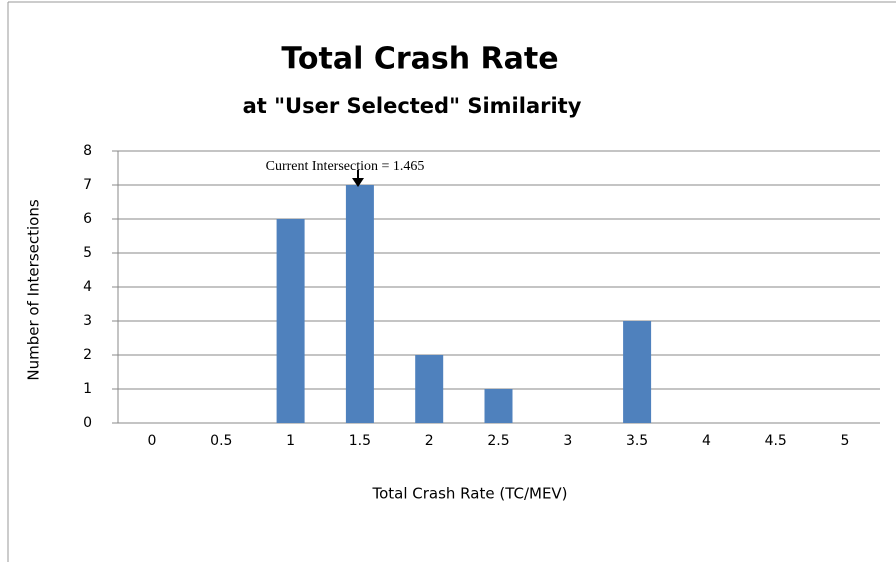 This screenshot has height=566, width=896. Describe the element at coordinates (845, 441) in the screenshot. I see `x-tick-label: 5` at that location.